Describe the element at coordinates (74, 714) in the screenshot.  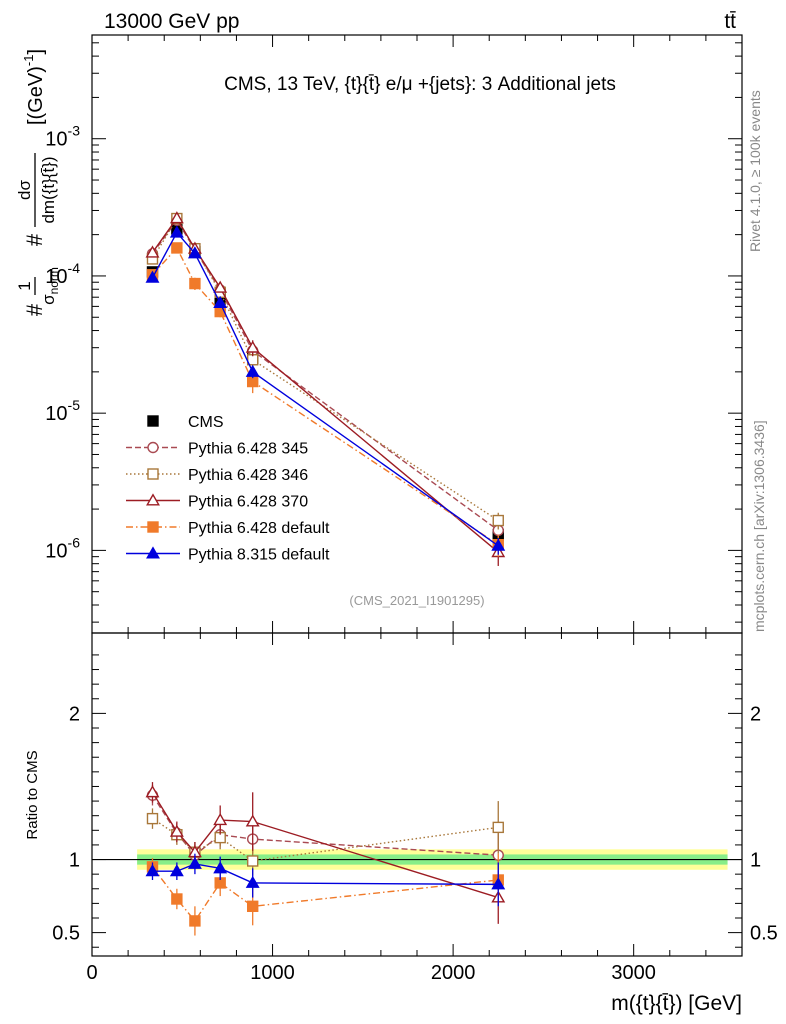
I see `ratio-y-tick-label: 2` at that location.